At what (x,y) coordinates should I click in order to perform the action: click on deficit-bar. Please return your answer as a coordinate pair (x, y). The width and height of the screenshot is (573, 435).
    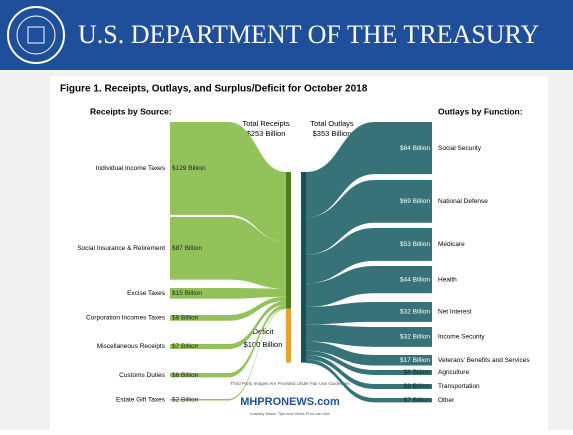
    Looking at the image, I should click on (288, 335).